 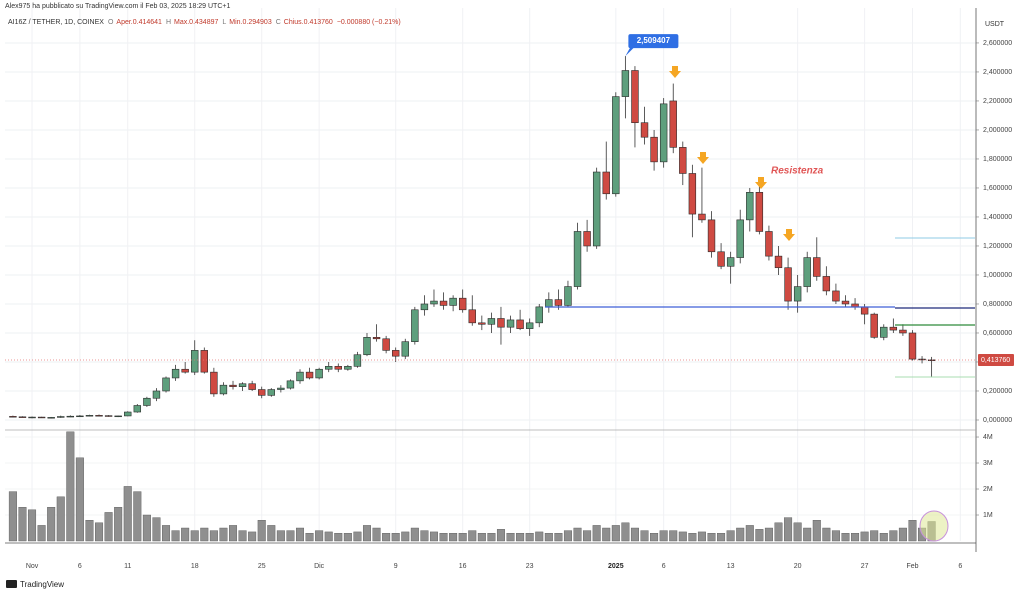 What do you see at coordinates (997, 188) in the screenshot?
I see `y-tick-label: 1,600000` at bounding box center [997, 188].